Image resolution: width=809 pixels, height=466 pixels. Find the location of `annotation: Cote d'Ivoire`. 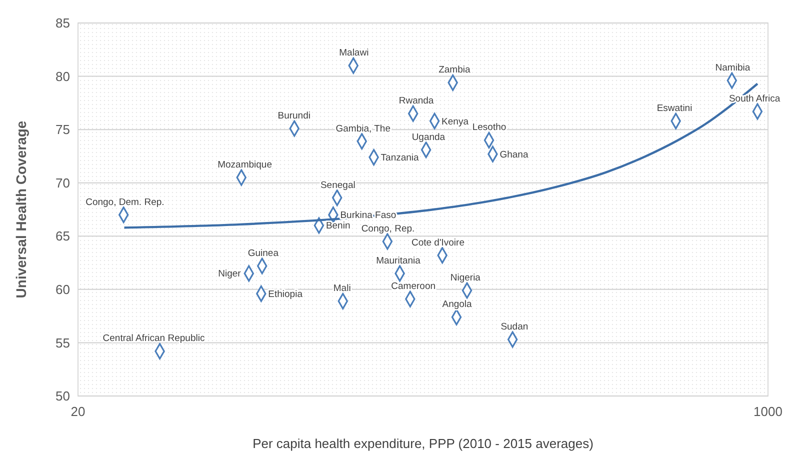

annotation: Cote d'Ivoire is located at coordinates (437, 242).